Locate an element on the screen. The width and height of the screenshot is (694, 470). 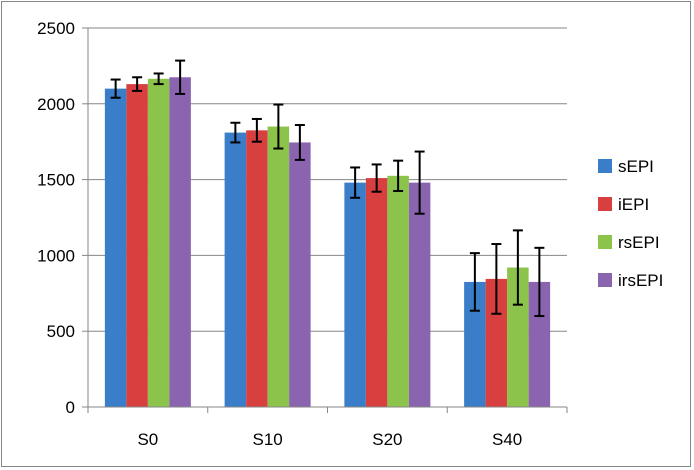
legend-label: sEPI is located at coordinates (636, 166).